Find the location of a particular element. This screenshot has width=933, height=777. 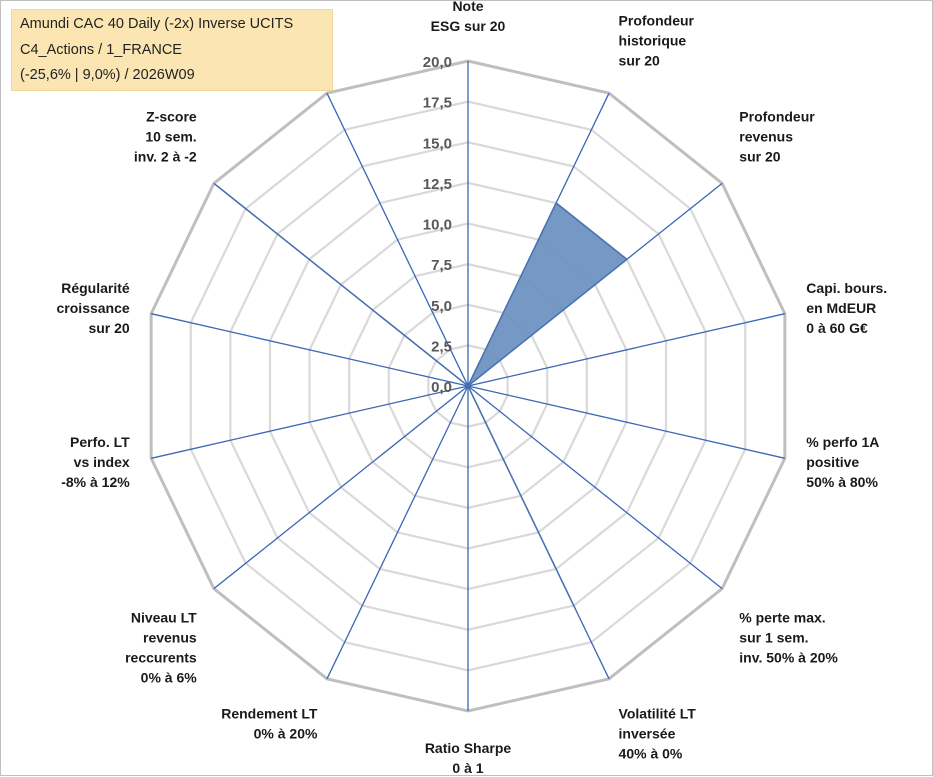

axis-label: Perfo. LT vs index -8% à 12% is located at coordinates (95, 462).